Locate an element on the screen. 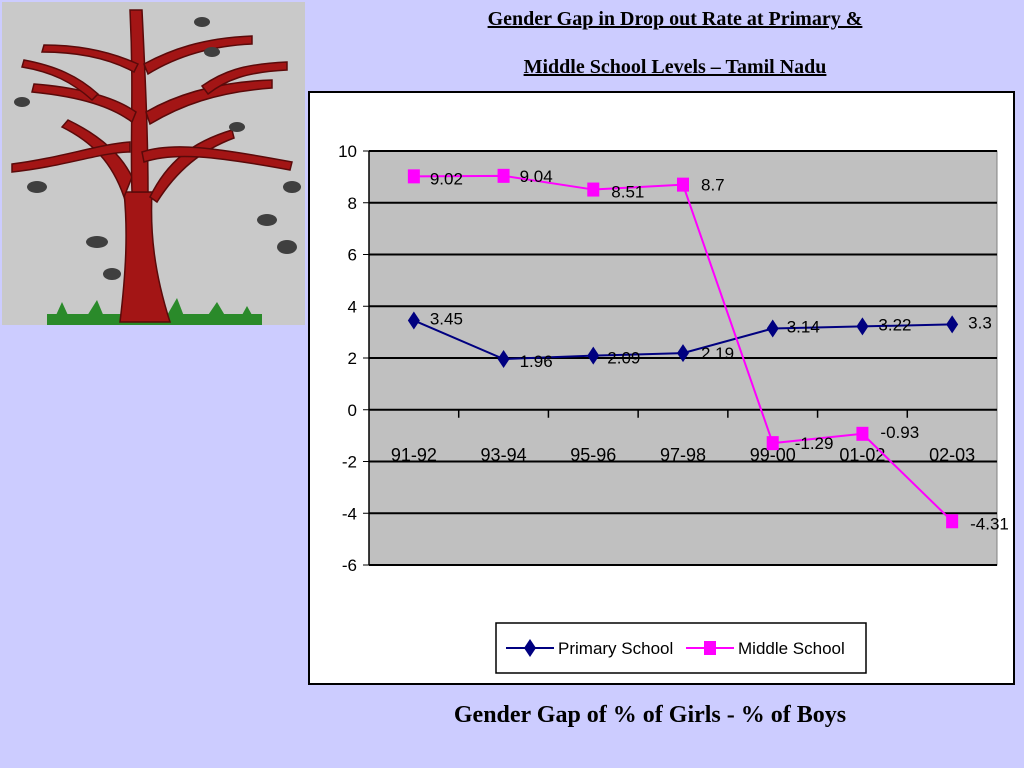 This screenshot has width=1024, height=768. y-tick-label: 8 is located at coordinates (352, 203).